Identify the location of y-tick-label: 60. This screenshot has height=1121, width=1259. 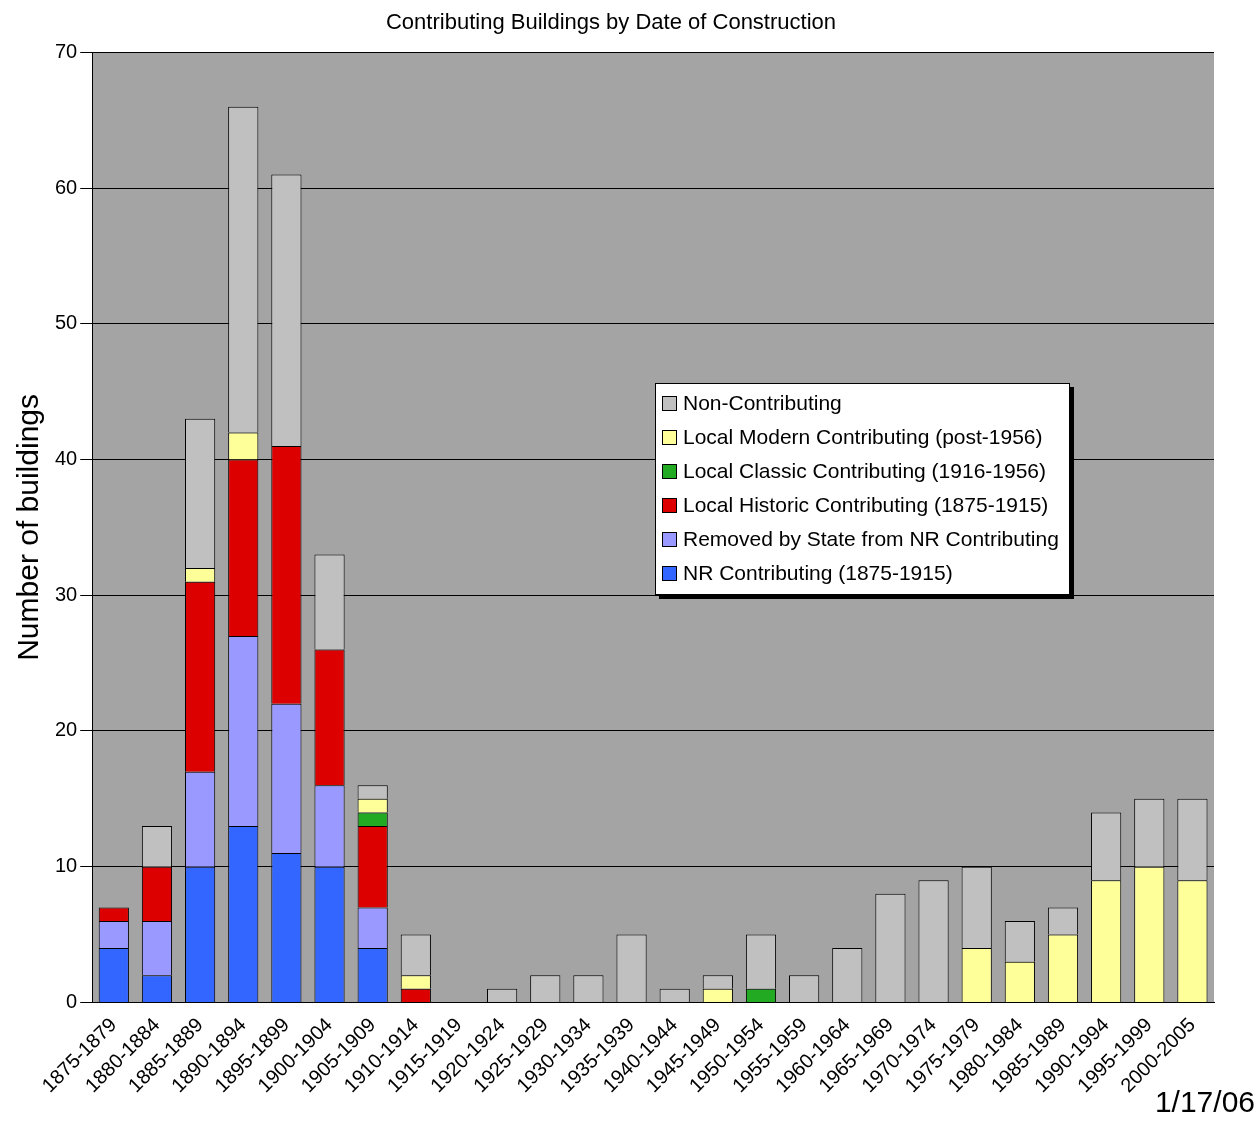
(66, 186).